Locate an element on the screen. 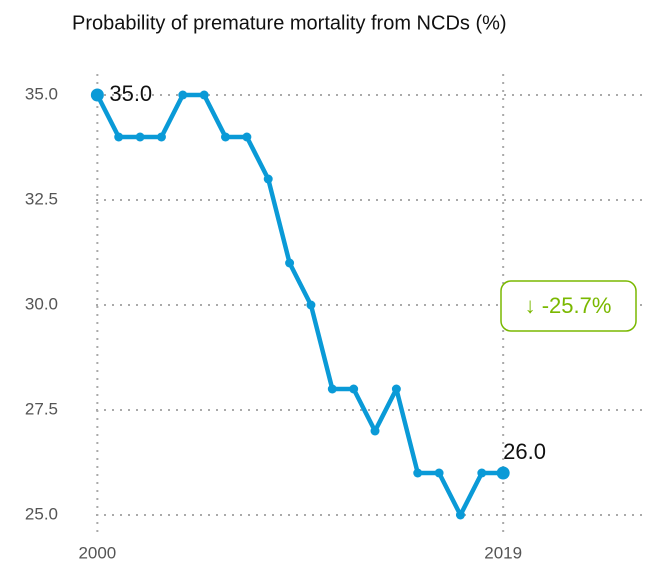  annotation: ↓ -25.7% is located at coordinates (568, 305).